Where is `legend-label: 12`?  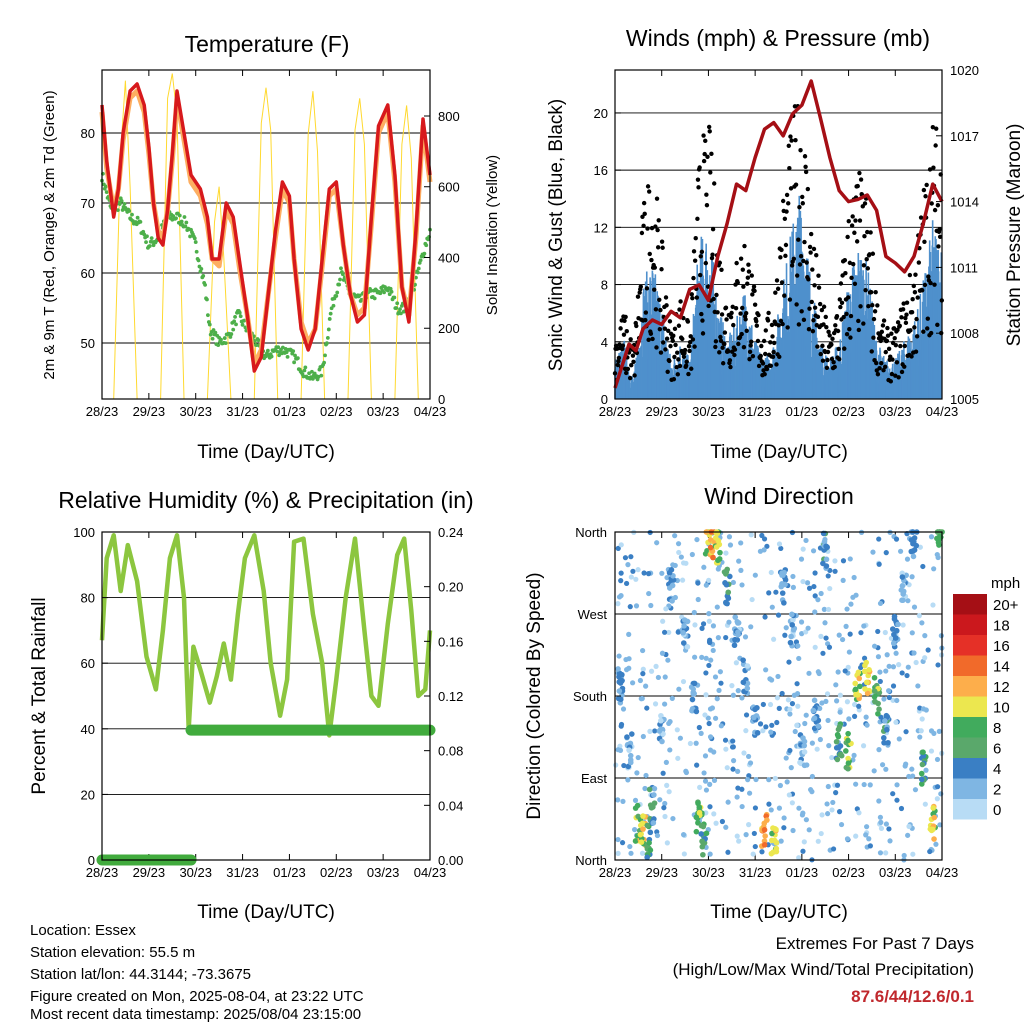 legend-label: 12 is located at coordinates (1001, 687).